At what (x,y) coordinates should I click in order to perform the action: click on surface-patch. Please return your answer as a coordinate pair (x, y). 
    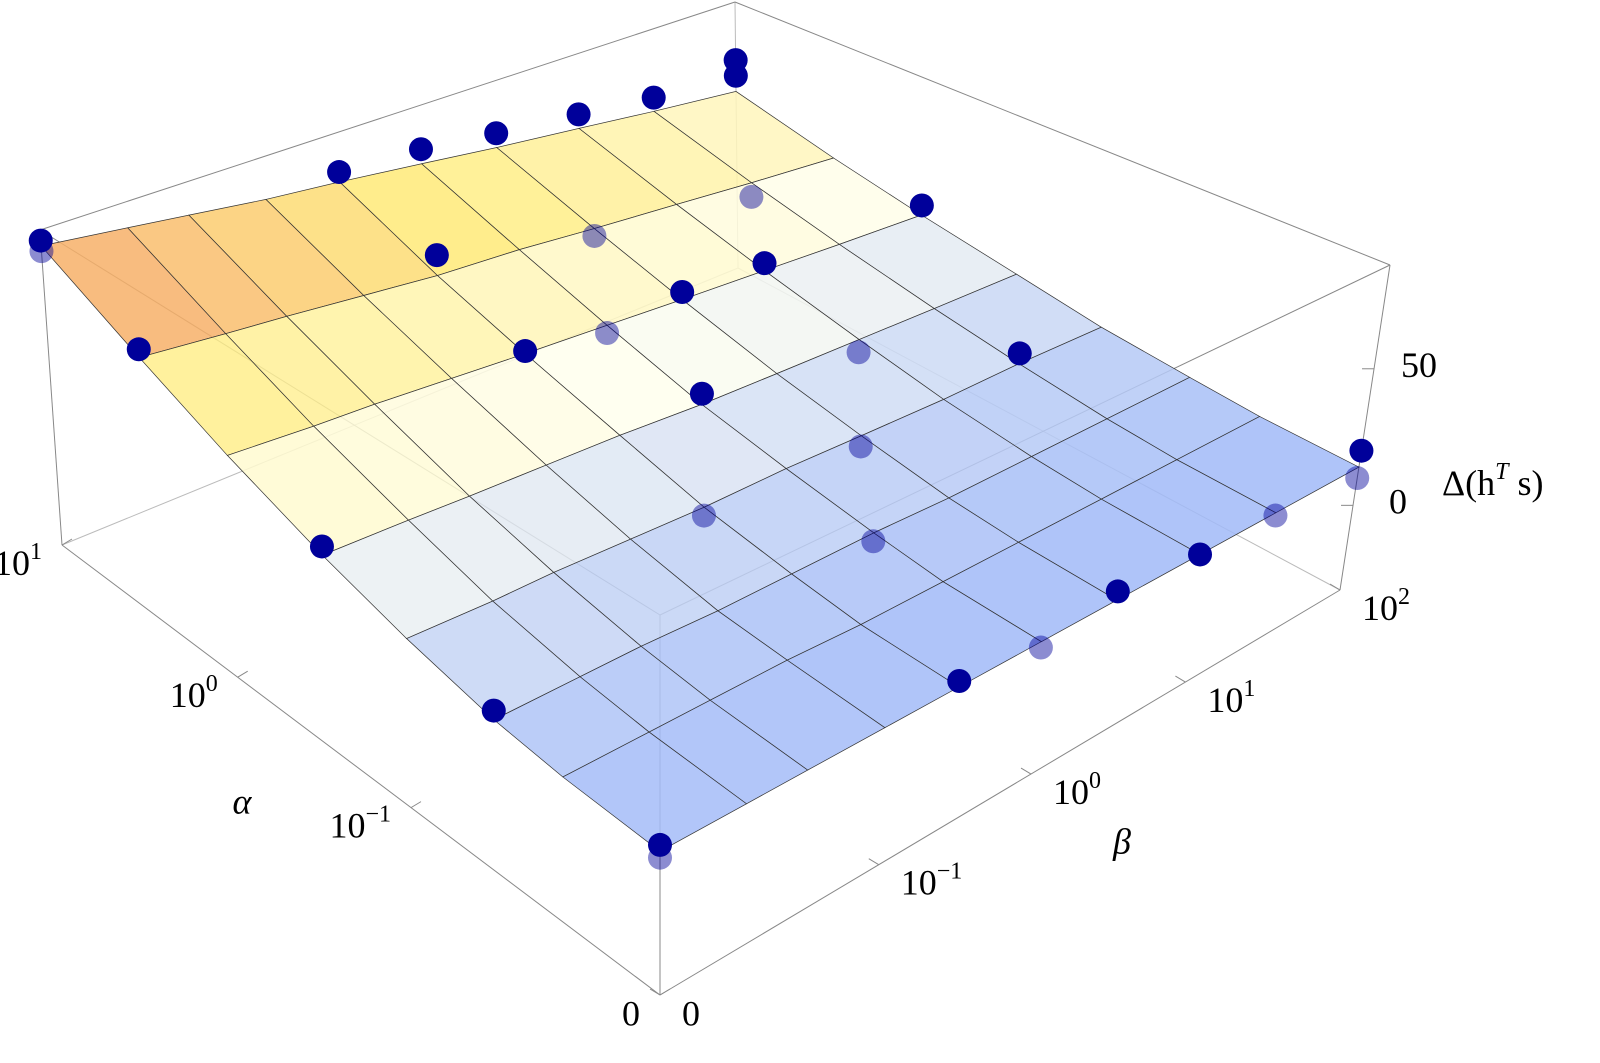
    Looking at the image, I should click on (655, 791).